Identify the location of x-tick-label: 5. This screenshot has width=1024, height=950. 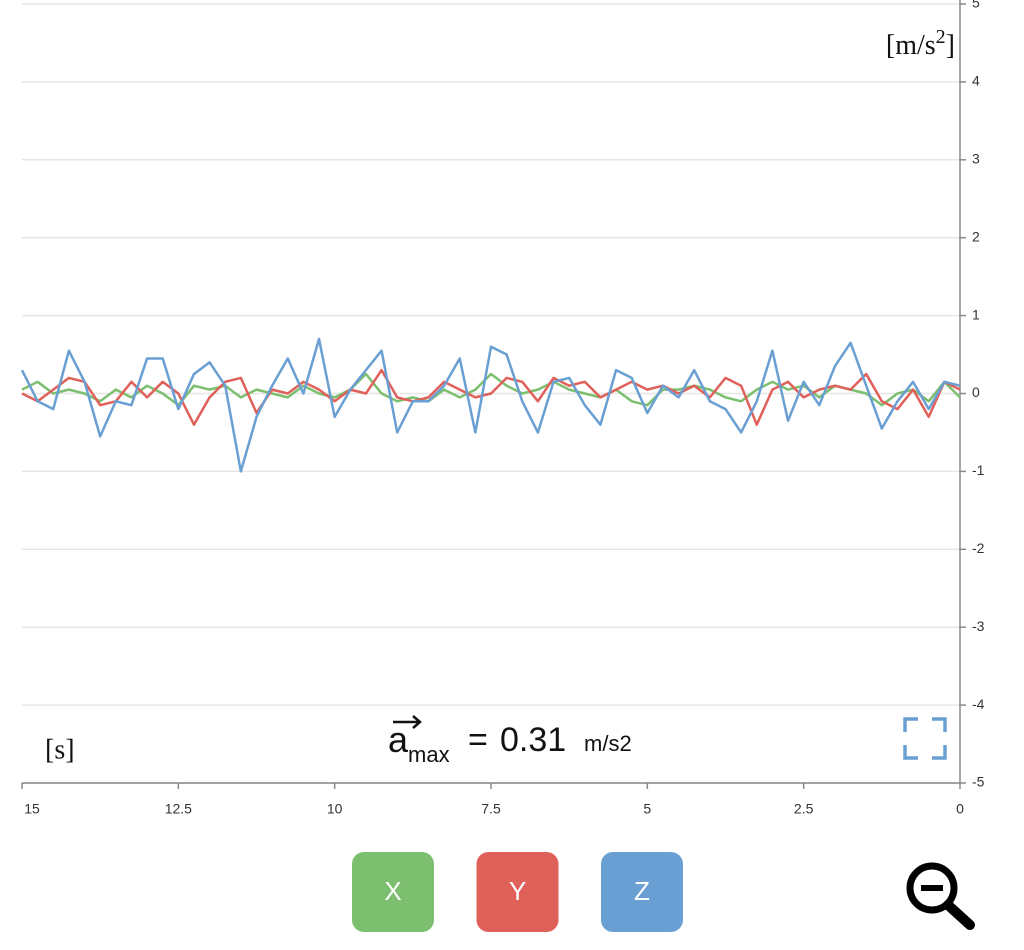
(647, 809).